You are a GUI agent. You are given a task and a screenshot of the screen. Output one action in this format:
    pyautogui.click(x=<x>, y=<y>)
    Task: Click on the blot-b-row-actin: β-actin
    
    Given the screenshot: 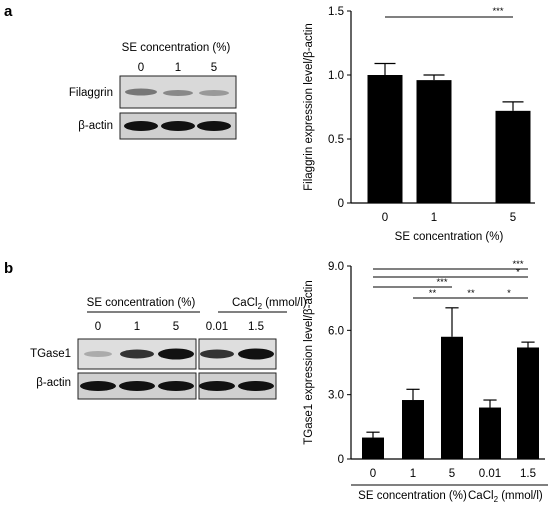 What is the action you would take?
    pyautogui.click(x=53, y=383)
    